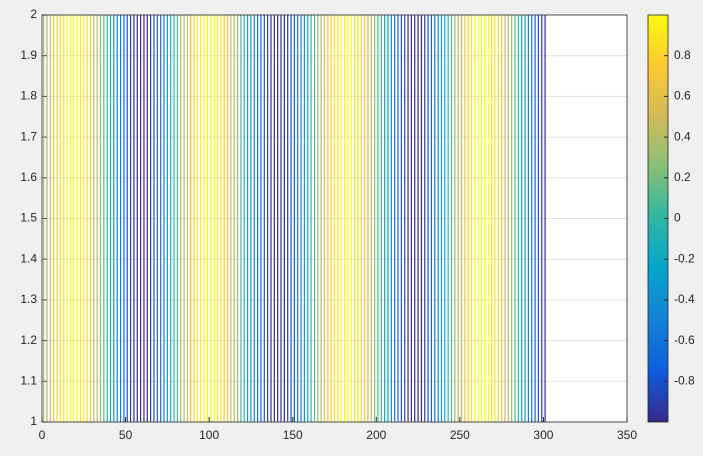  I want to click on x-tick-label: 100, so click(209, 435).